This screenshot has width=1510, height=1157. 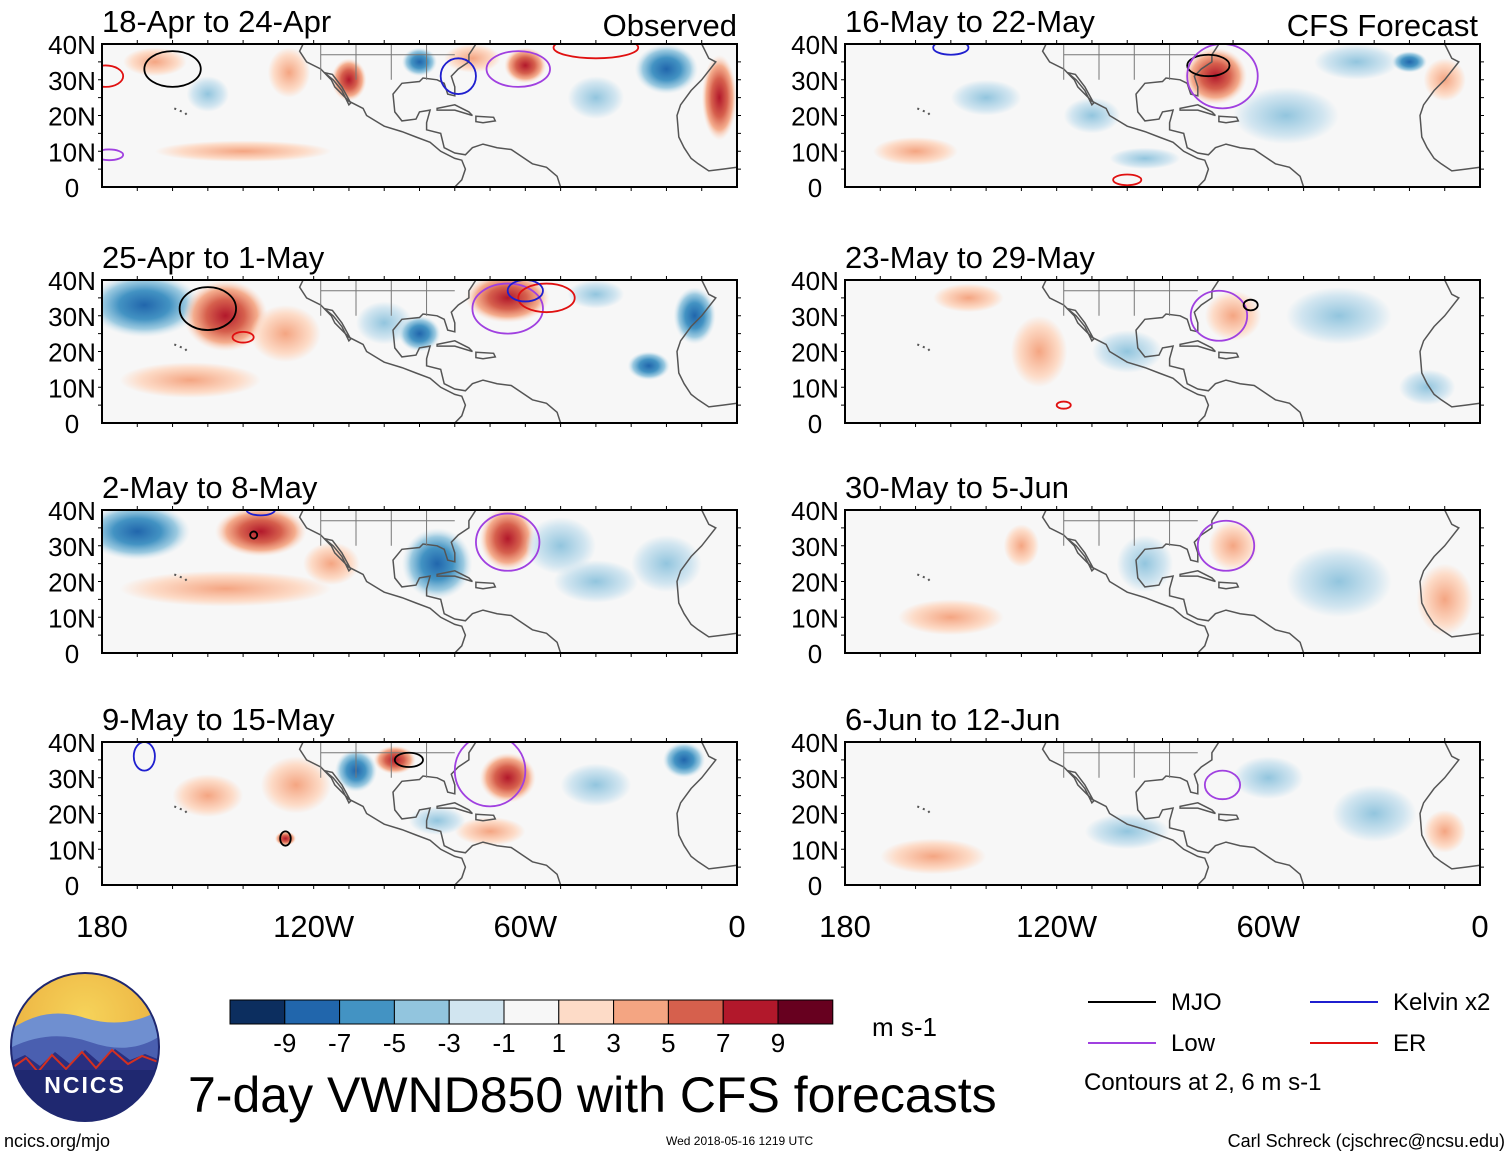 I want to click on lon-label: 60W, so click(x=1268, y=926).